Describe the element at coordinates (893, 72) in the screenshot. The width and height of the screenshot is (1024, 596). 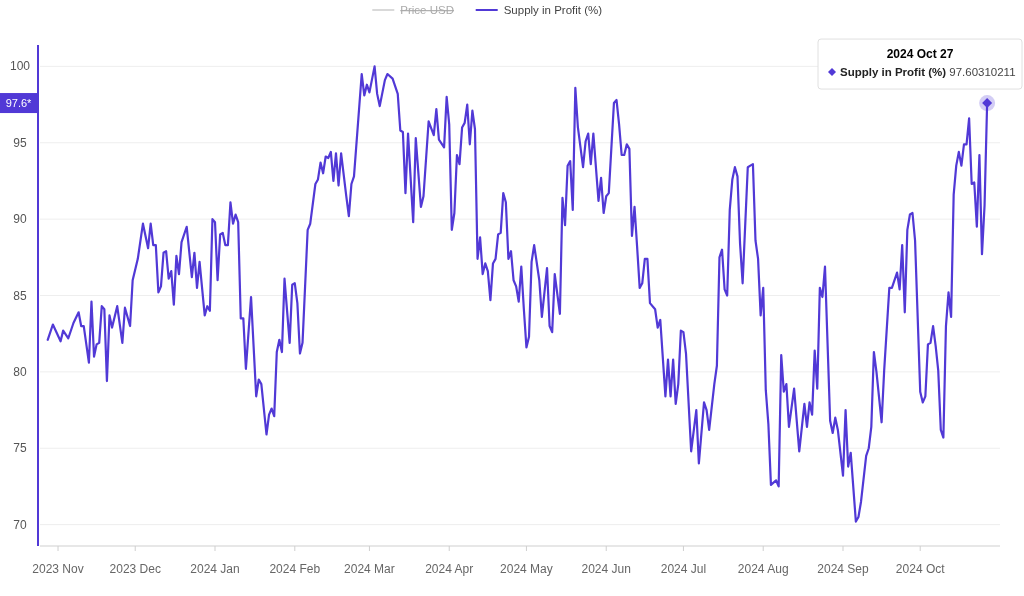
I see `annotation: Supply in Profit (%)` at that location.